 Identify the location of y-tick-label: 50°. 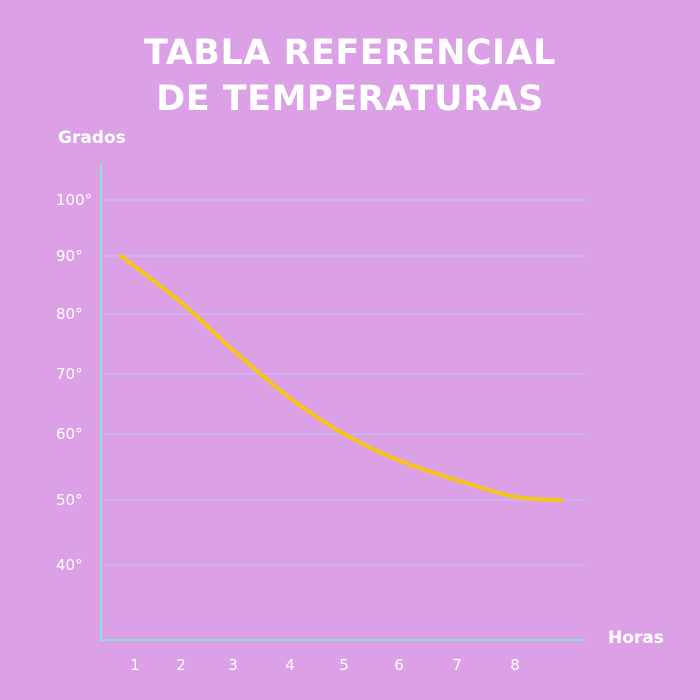
(69, 500).